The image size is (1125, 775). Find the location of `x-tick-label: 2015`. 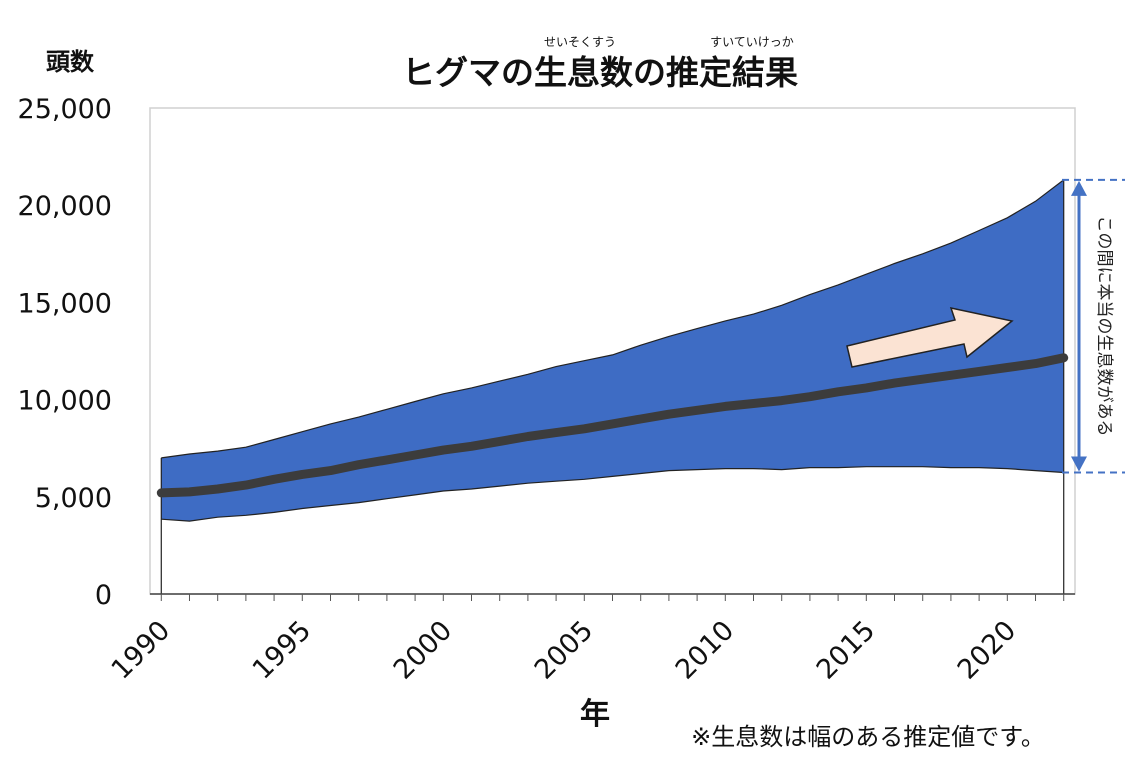

x-tick-label: 2015 is located at coordinates (846, 650).